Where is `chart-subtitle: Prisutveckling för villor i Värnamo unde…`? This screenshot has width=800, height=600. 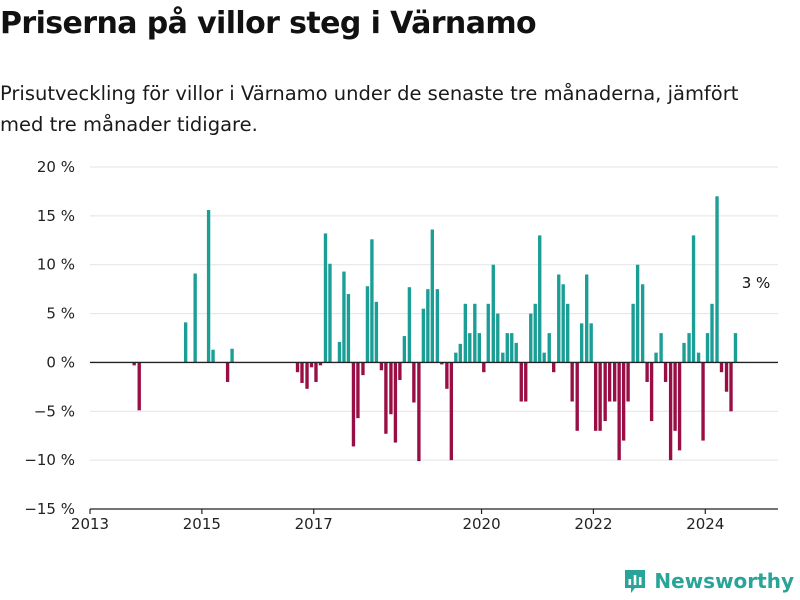 chart-subtitle: Prisutveckling för villor i Värnamo unde… is located at coordinates (369, 109).